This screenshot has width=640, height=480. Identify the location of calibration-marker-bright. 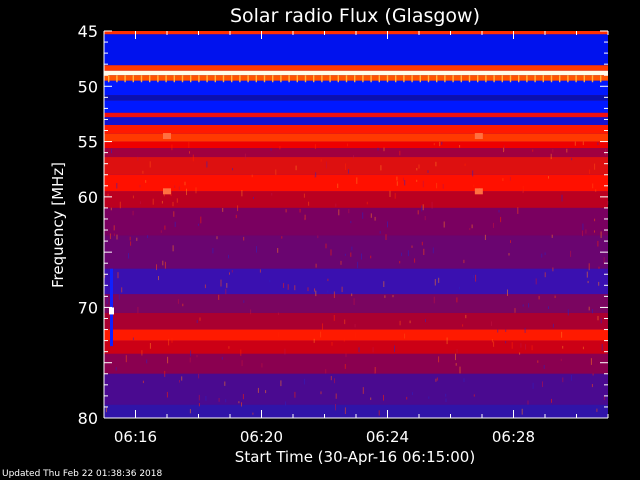
(111, 311).